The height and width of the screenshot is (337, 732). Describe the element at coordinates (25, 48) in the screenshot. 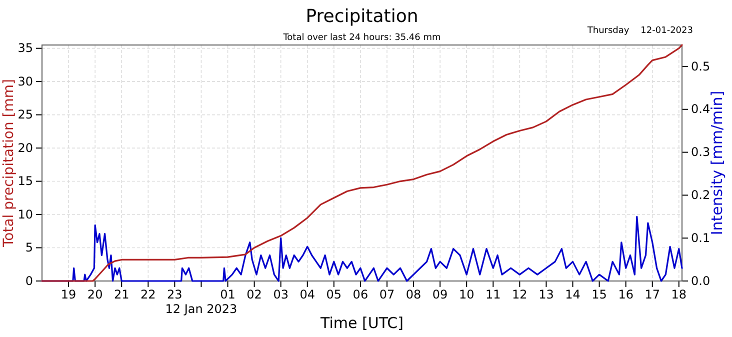

I see `y-tick-label: 35` at that location.